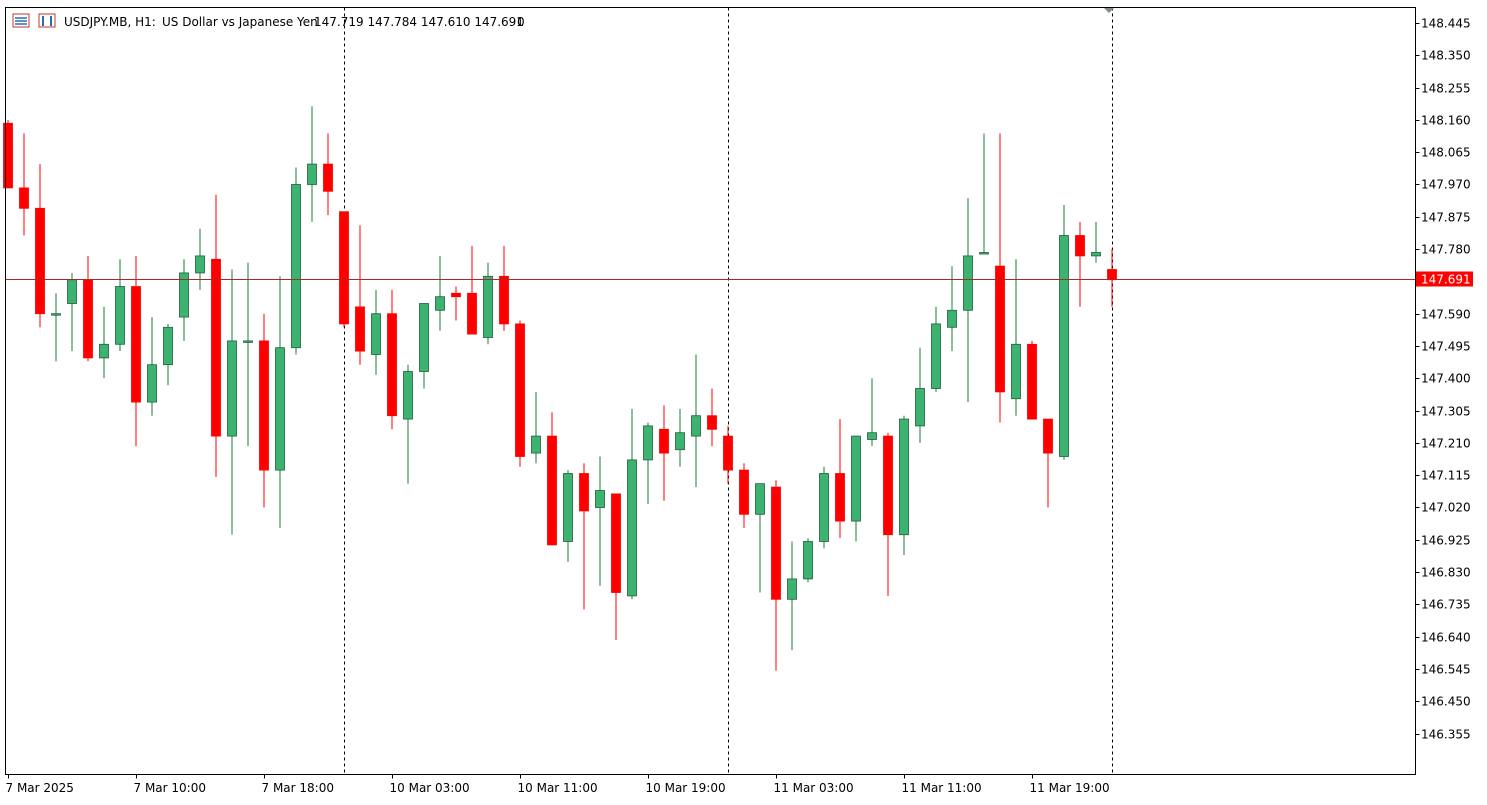 The image size is (1487, 805). I want to click on y-tick-label: 148.255, so click(1446, 89).